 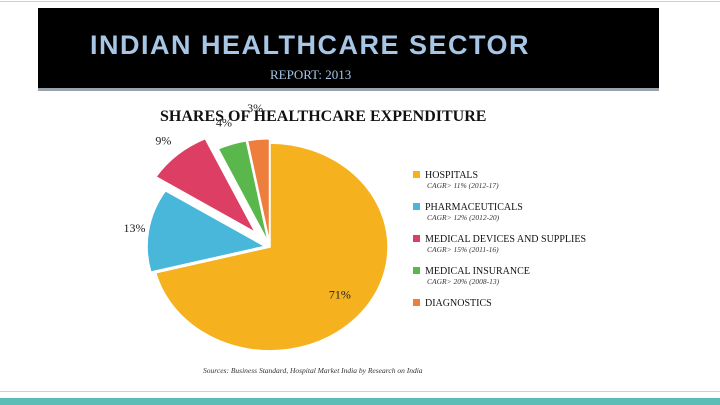 What do you see at coordinates (474, 207) in the screenshot?
I see `legend-label-pharmaceuticals: PHARMACEUTICALS` at bounding box center [474, 207].